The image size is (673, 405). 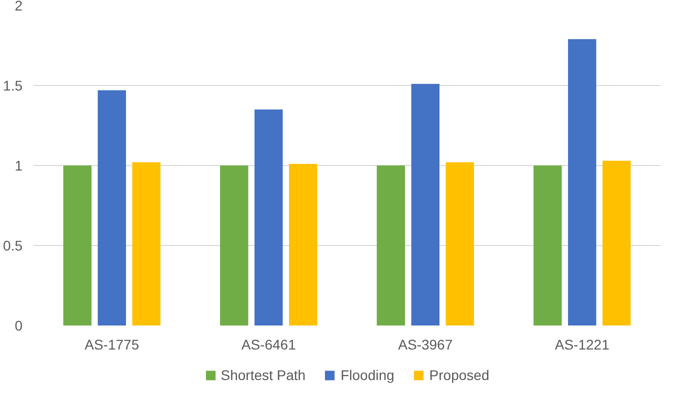 I want to click on y-tick-label: 1.5, so click(x=13, y=86).